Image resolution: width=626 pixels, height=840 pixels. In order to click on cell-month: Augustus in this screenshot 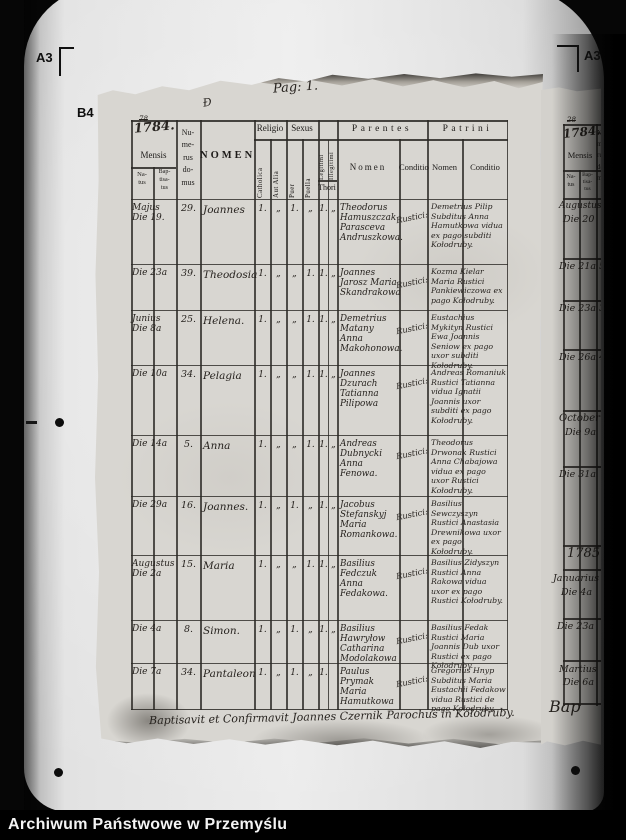, I will do `click(153, 564)`.